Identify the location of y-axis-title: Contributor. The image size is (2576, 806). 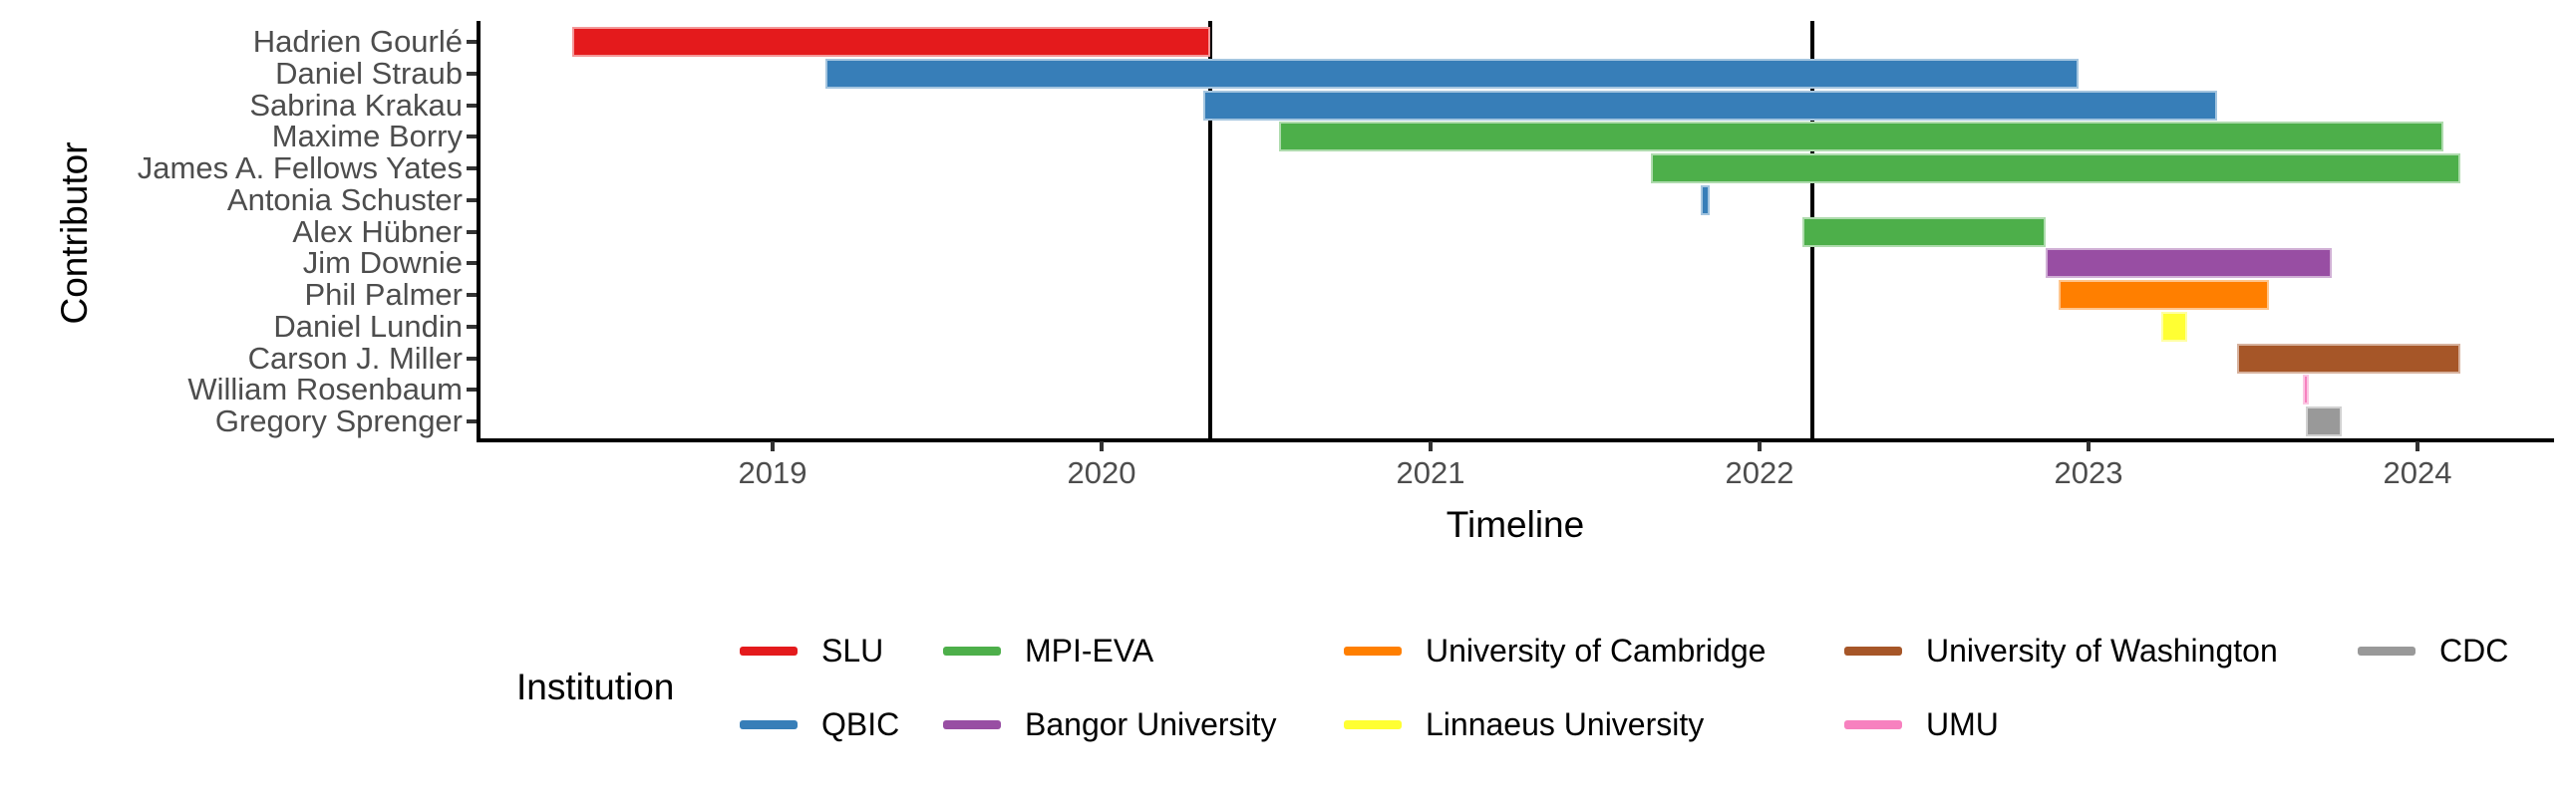
(74, 233).